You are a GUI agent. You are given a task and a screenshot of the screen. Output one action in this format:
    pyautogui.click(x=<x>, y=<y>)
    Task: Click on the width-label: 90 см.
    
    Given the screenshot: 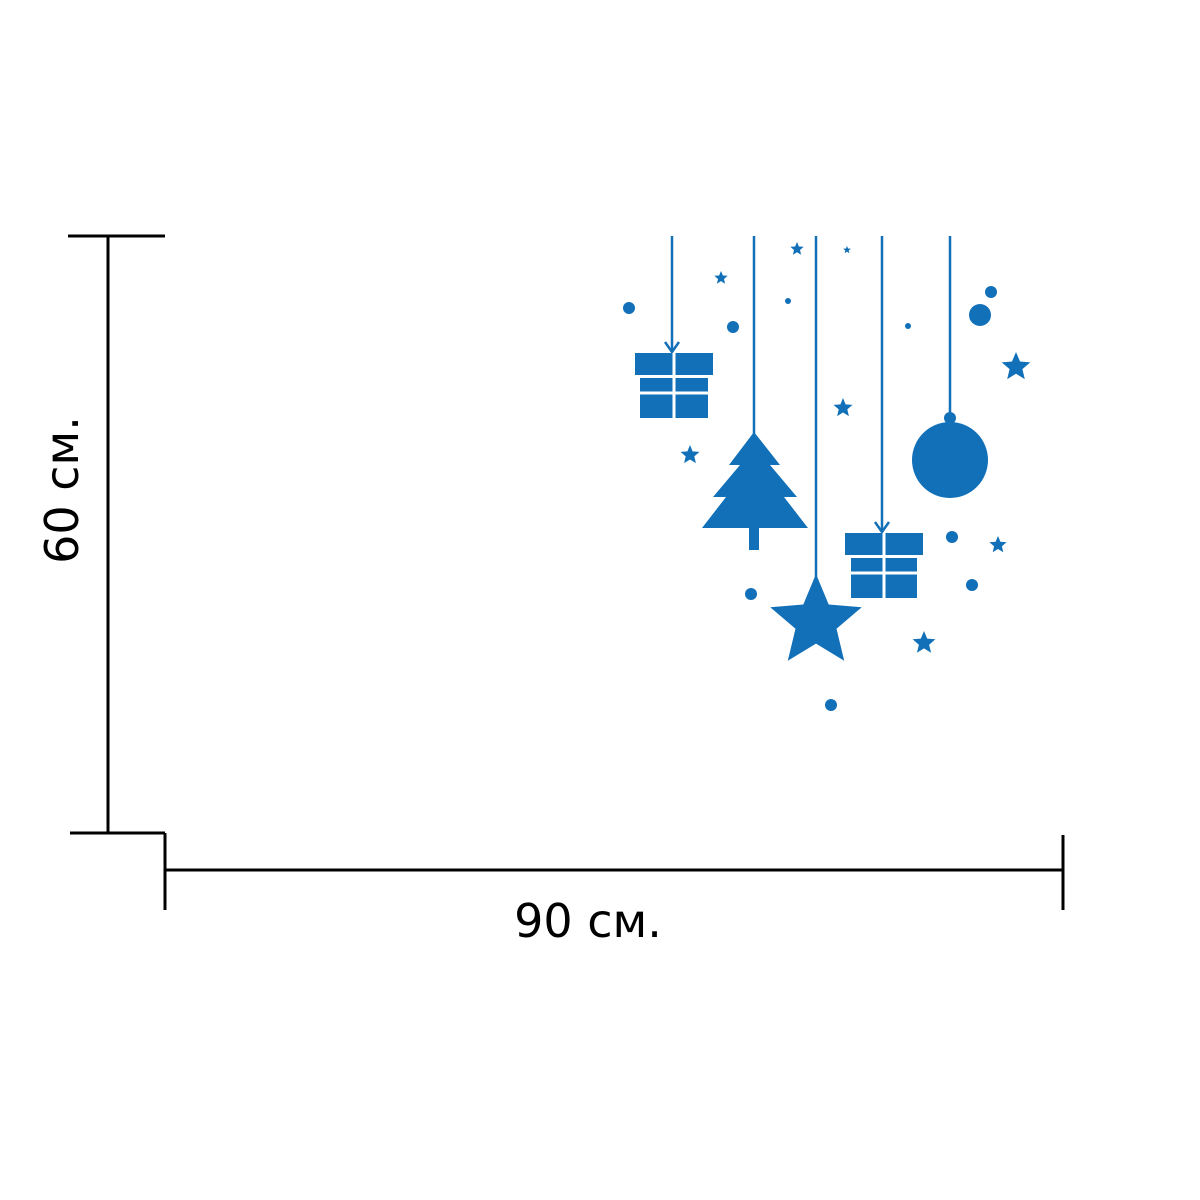 What is the action you would take?
    pyautogui.click(x=588, y=921)
    